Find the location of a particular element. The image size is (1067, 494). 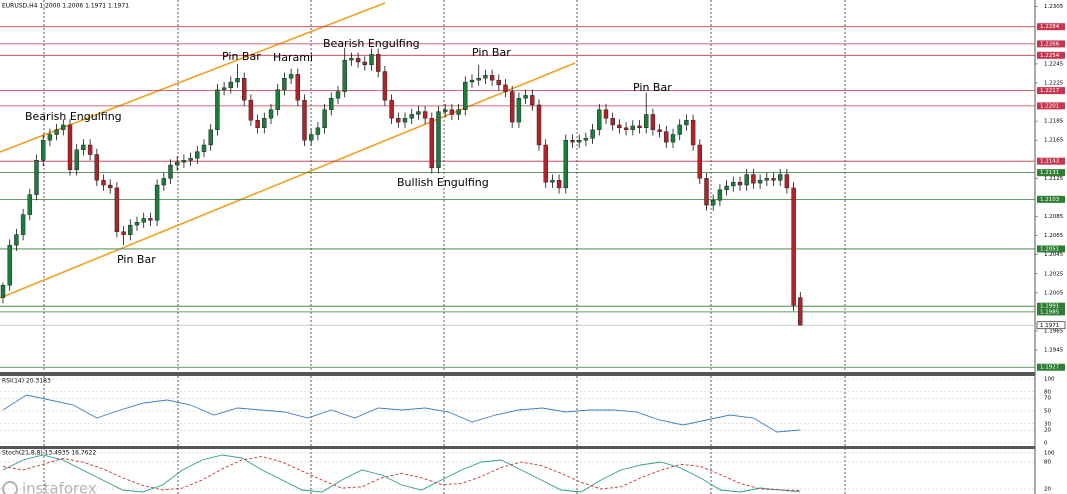

level-label: 1.2284 is located at coordinates (1050, 27).